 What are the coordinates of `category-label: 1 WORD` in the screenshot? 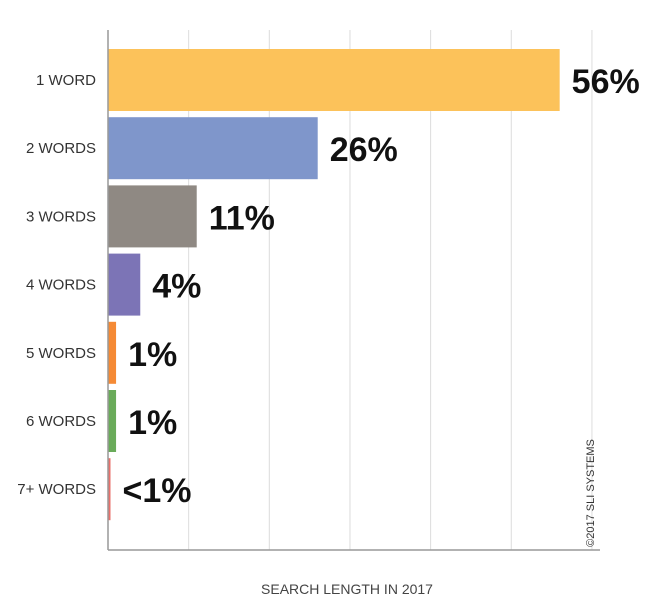 It's located at (66, 80).